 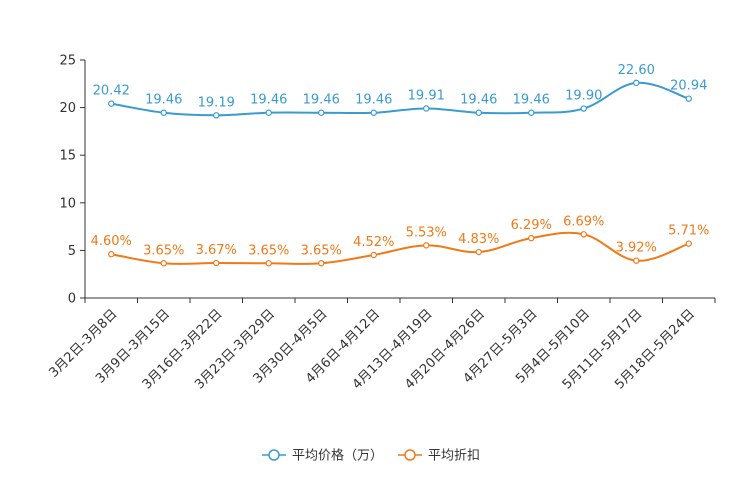 I want to click on legend-item-1: 平均价格（万）, so click(x=322, y=456).